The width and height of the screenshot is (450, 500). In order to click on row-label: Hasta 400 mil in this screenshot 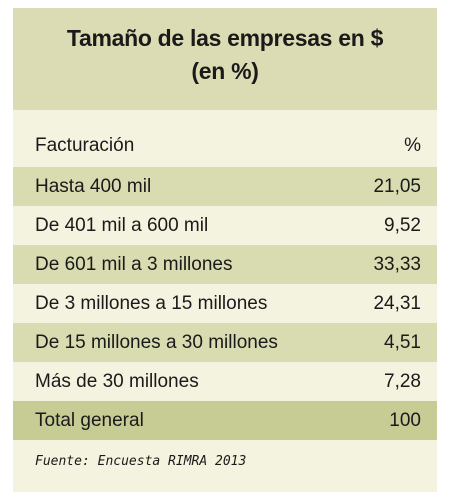, I will do `click(93, 186)`.